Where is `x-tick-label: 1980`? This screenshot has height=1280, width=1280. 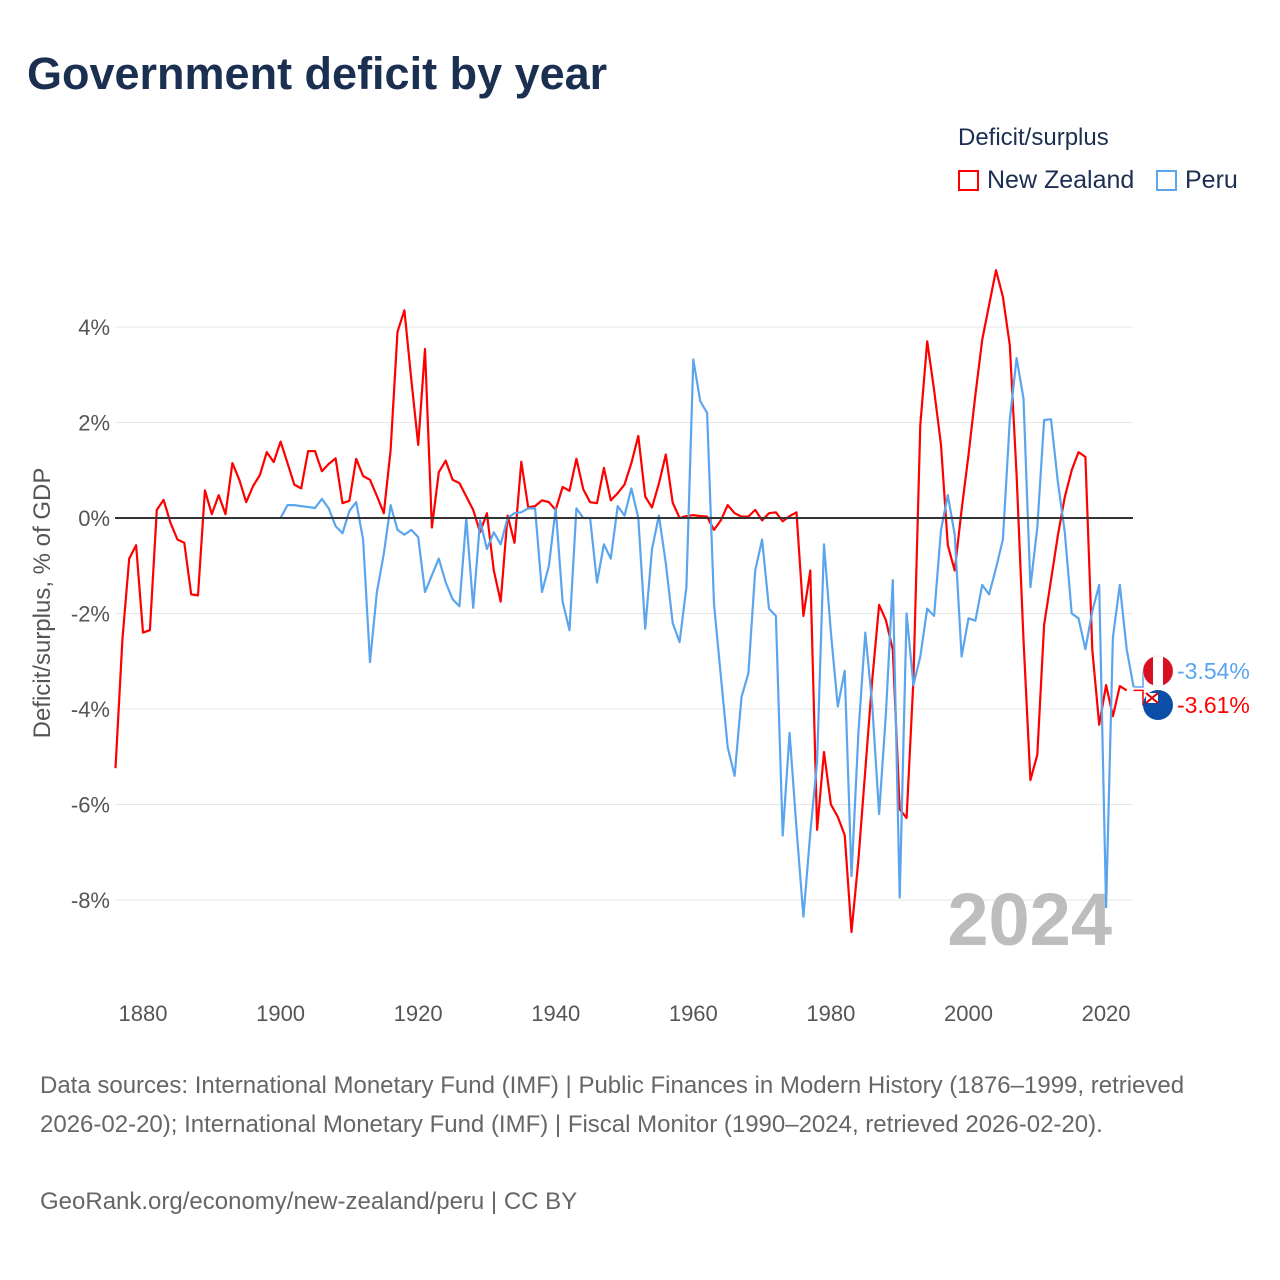
x-tick-label: 1980 is located at coordinates (830, 1013).